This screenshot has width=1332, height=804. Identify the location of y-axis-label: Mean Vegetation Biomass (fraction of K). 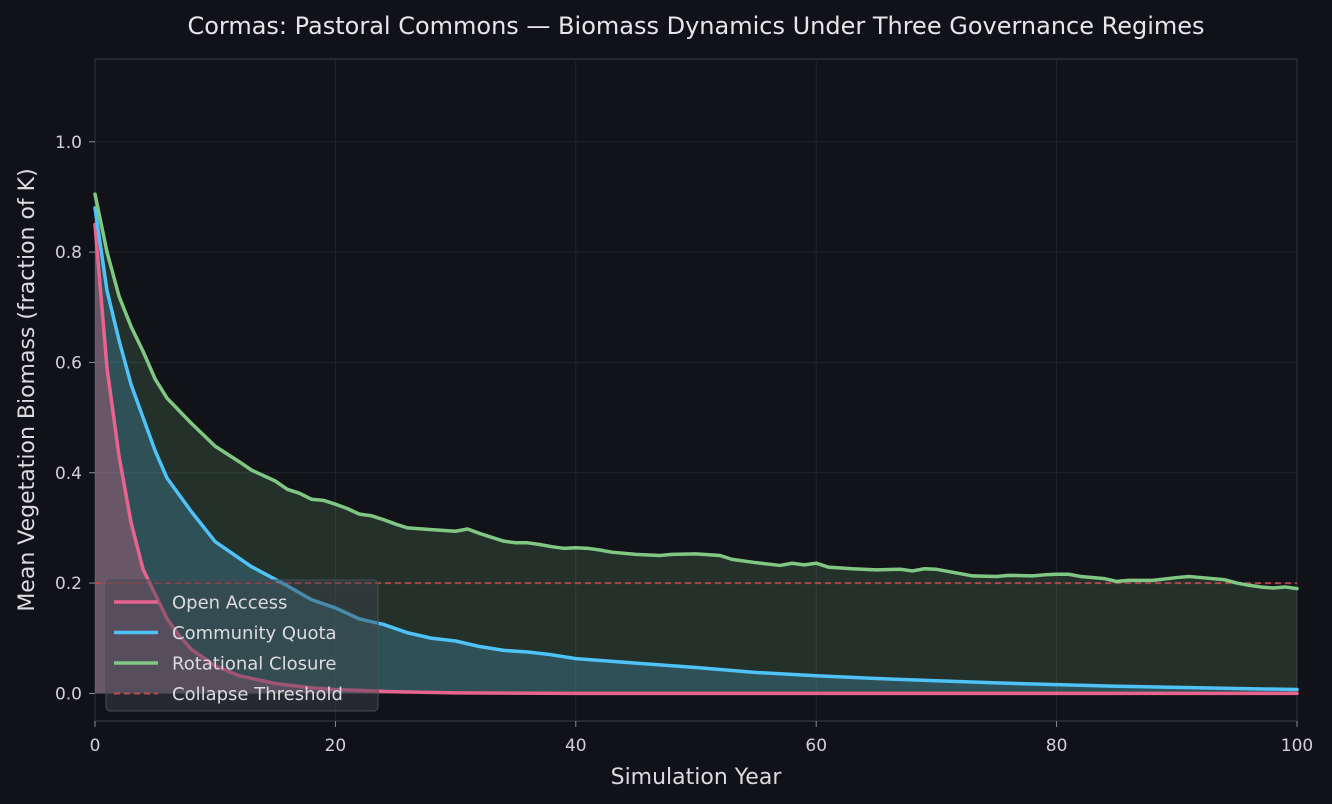
(27, 389).